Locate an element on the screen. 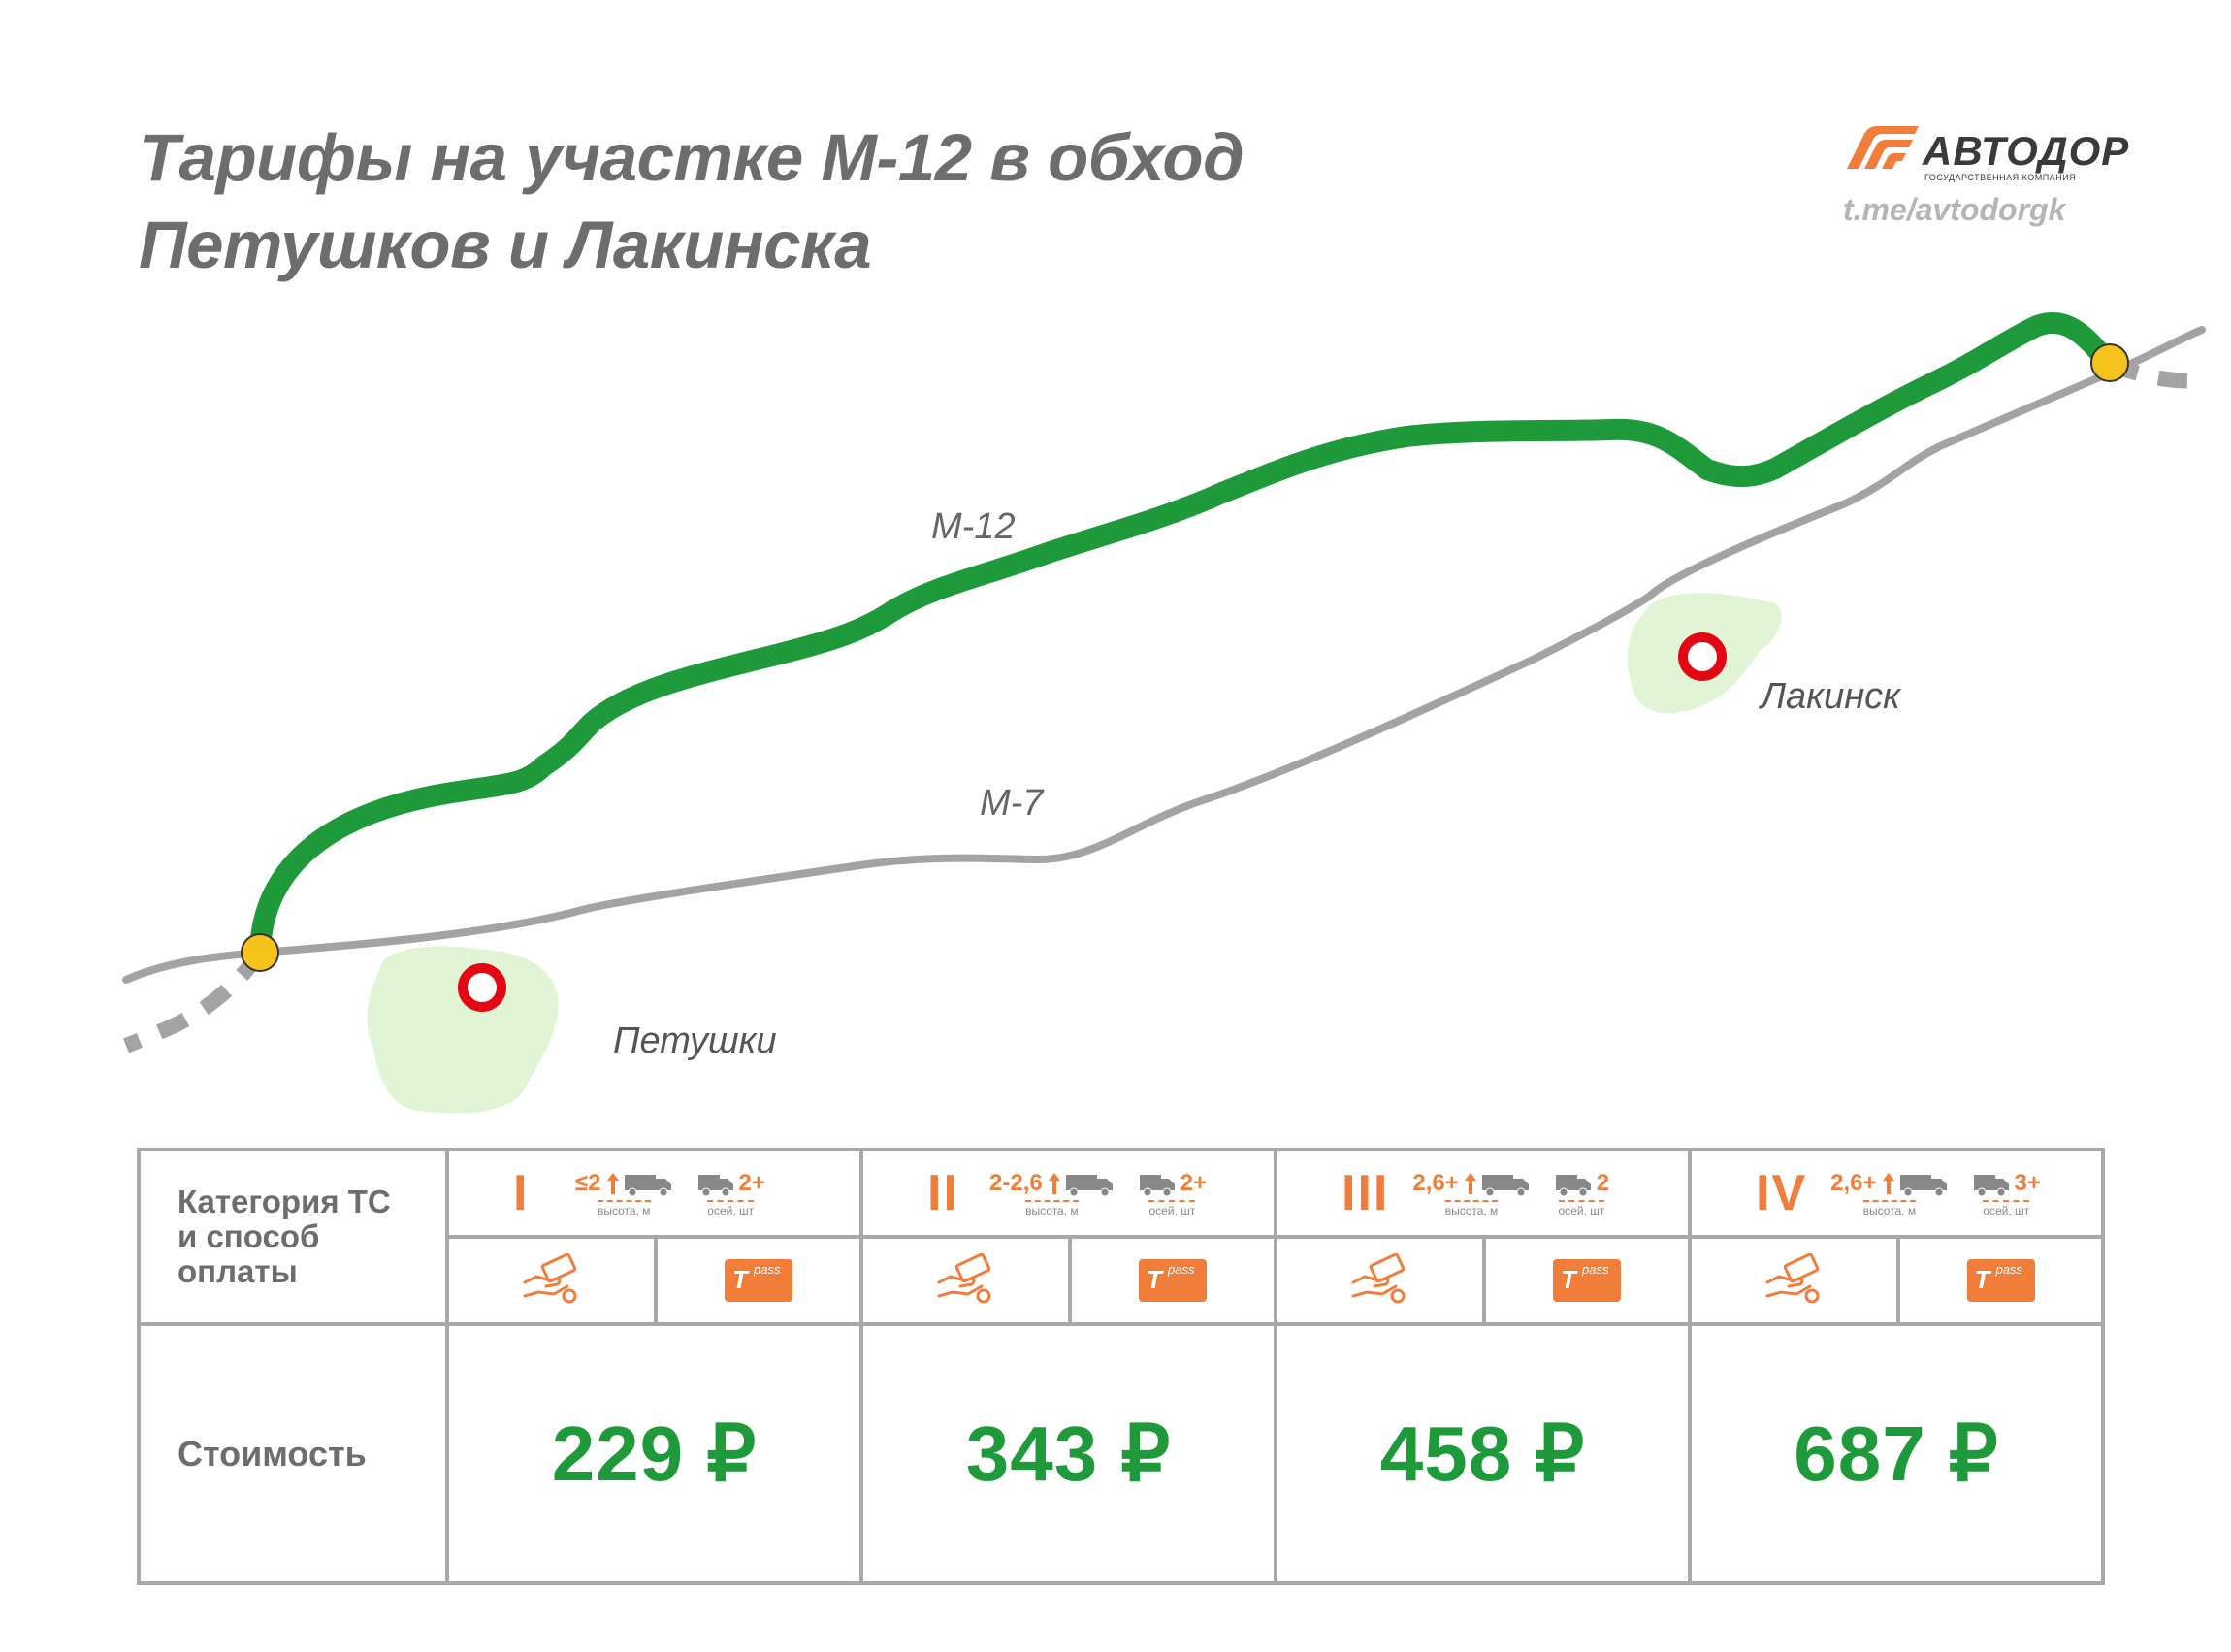 The image size is (2231, 1652). payment-row: T pass T pass T is located at coordinates (1122, 1281).